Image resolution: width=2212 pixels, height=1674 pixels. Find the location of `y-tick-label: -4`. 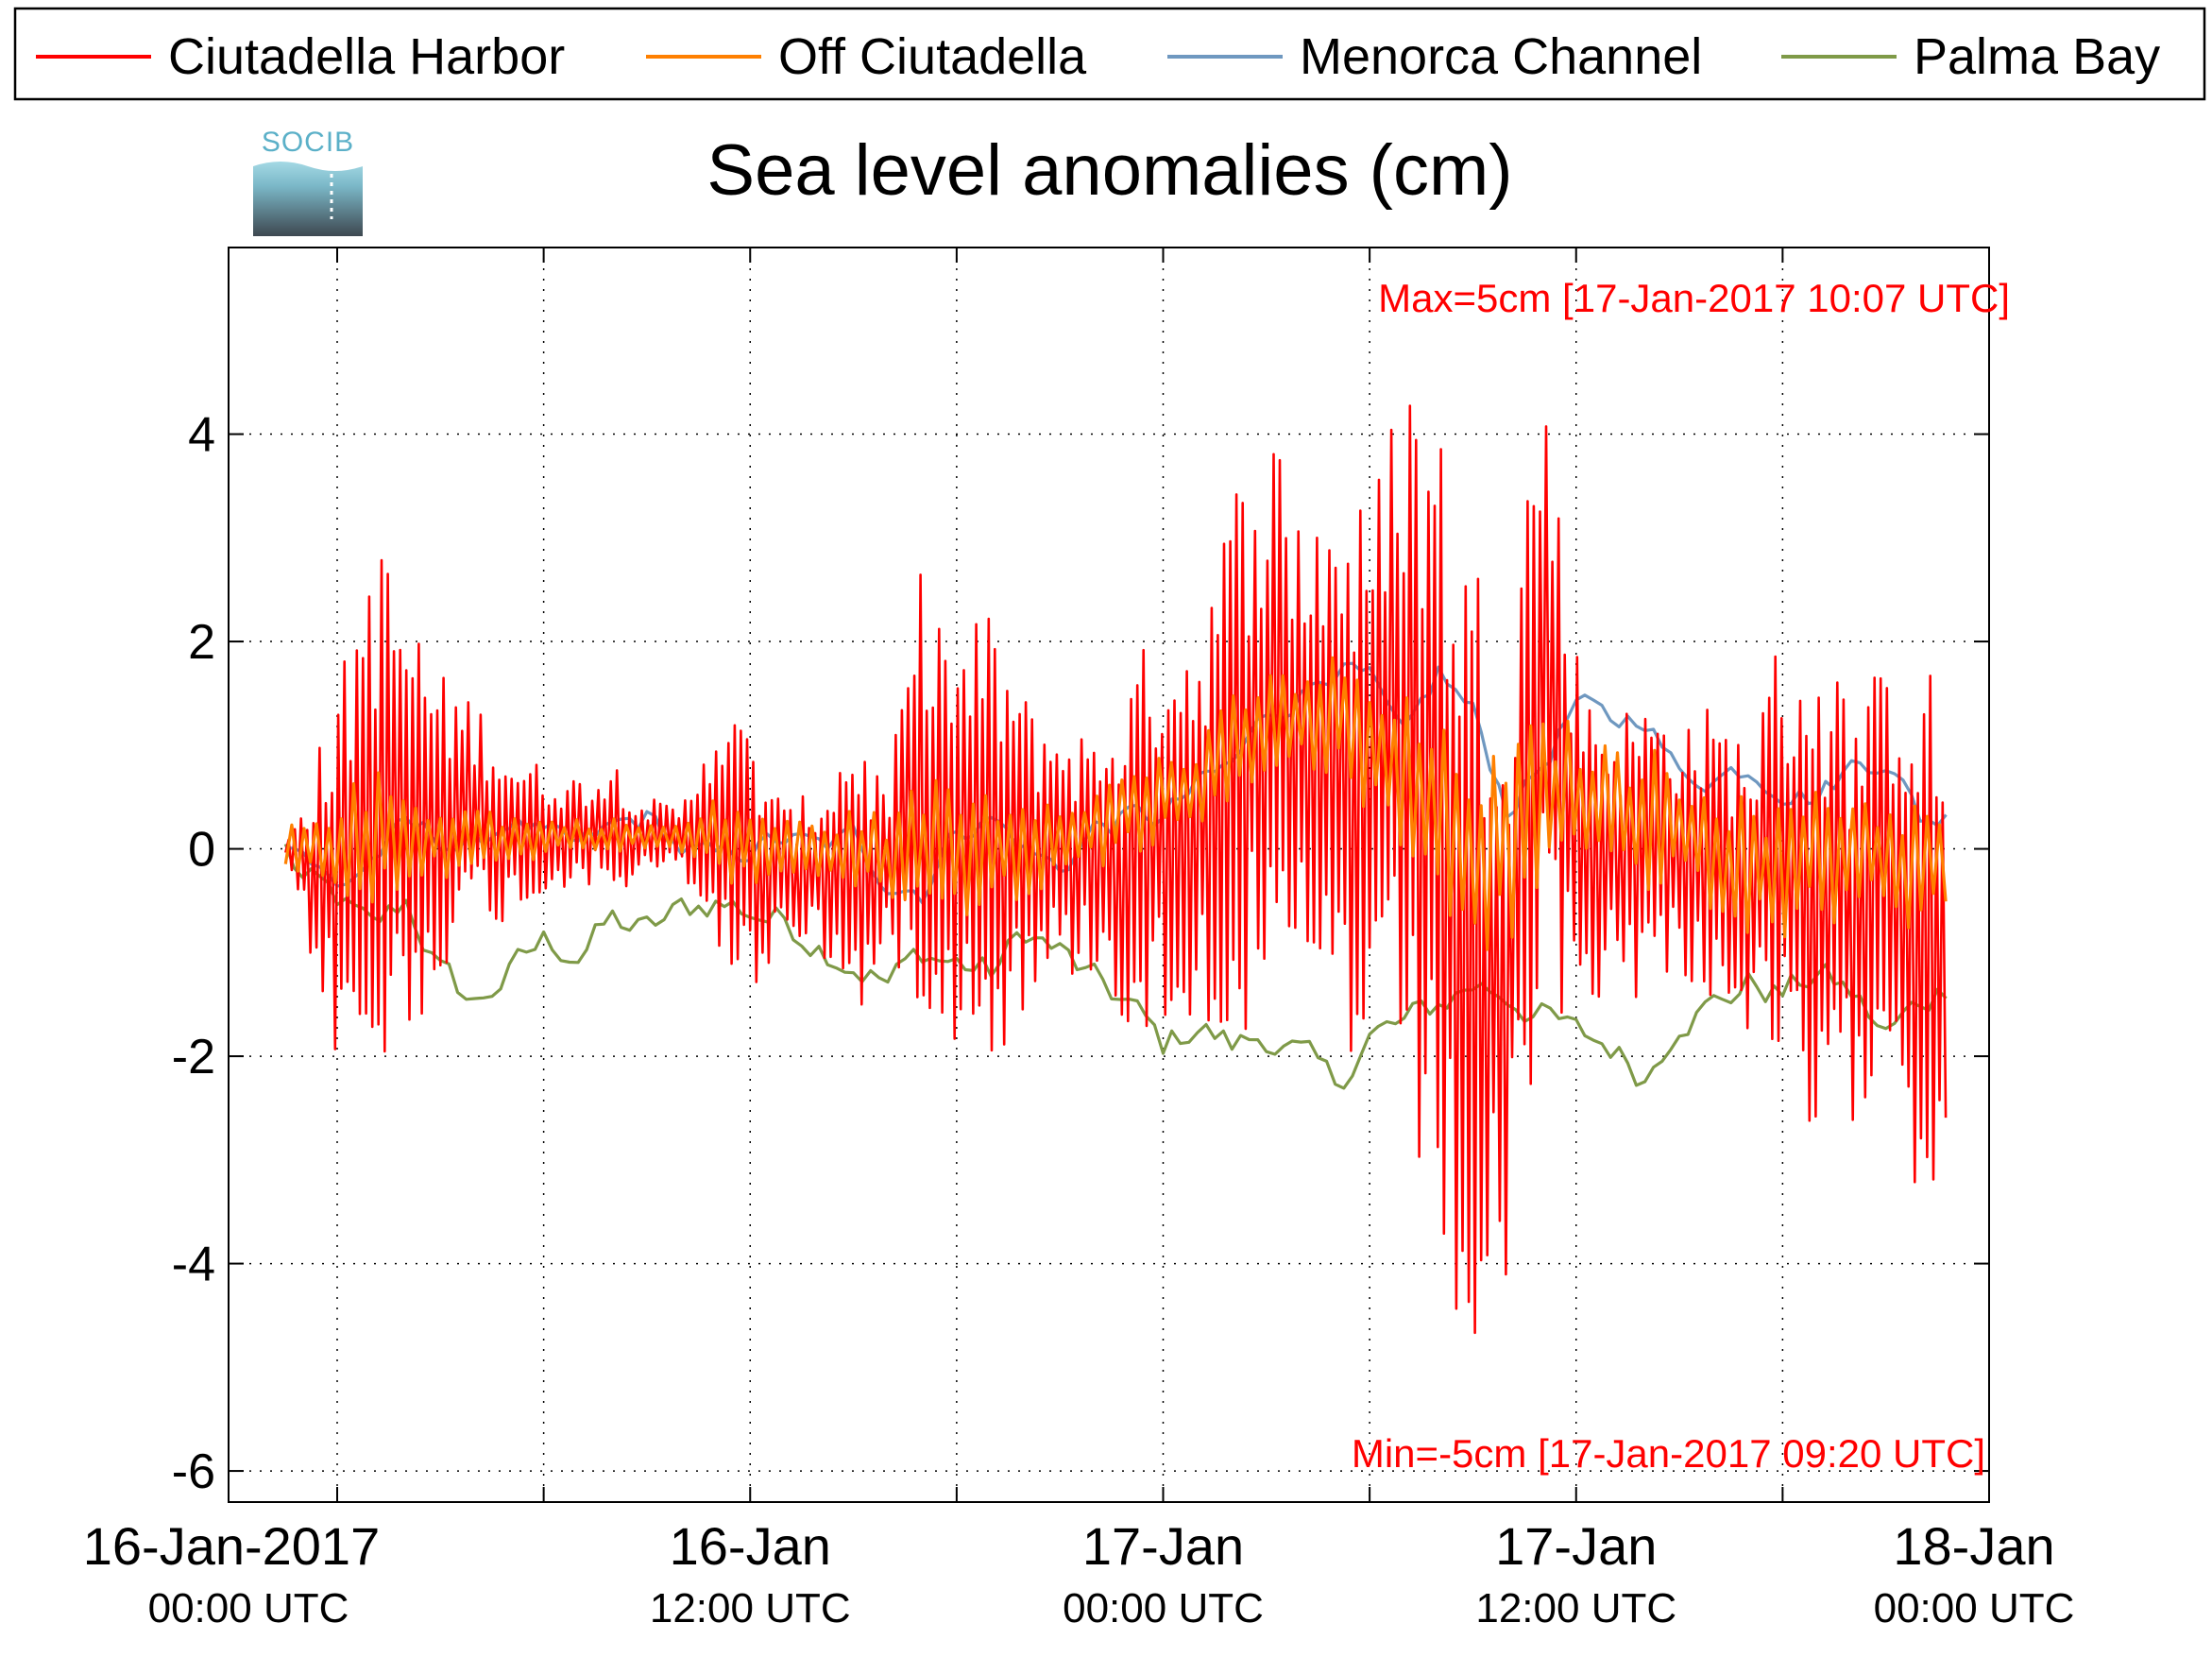

y-tick-label: -4 is located at coordinates (193, 1265).